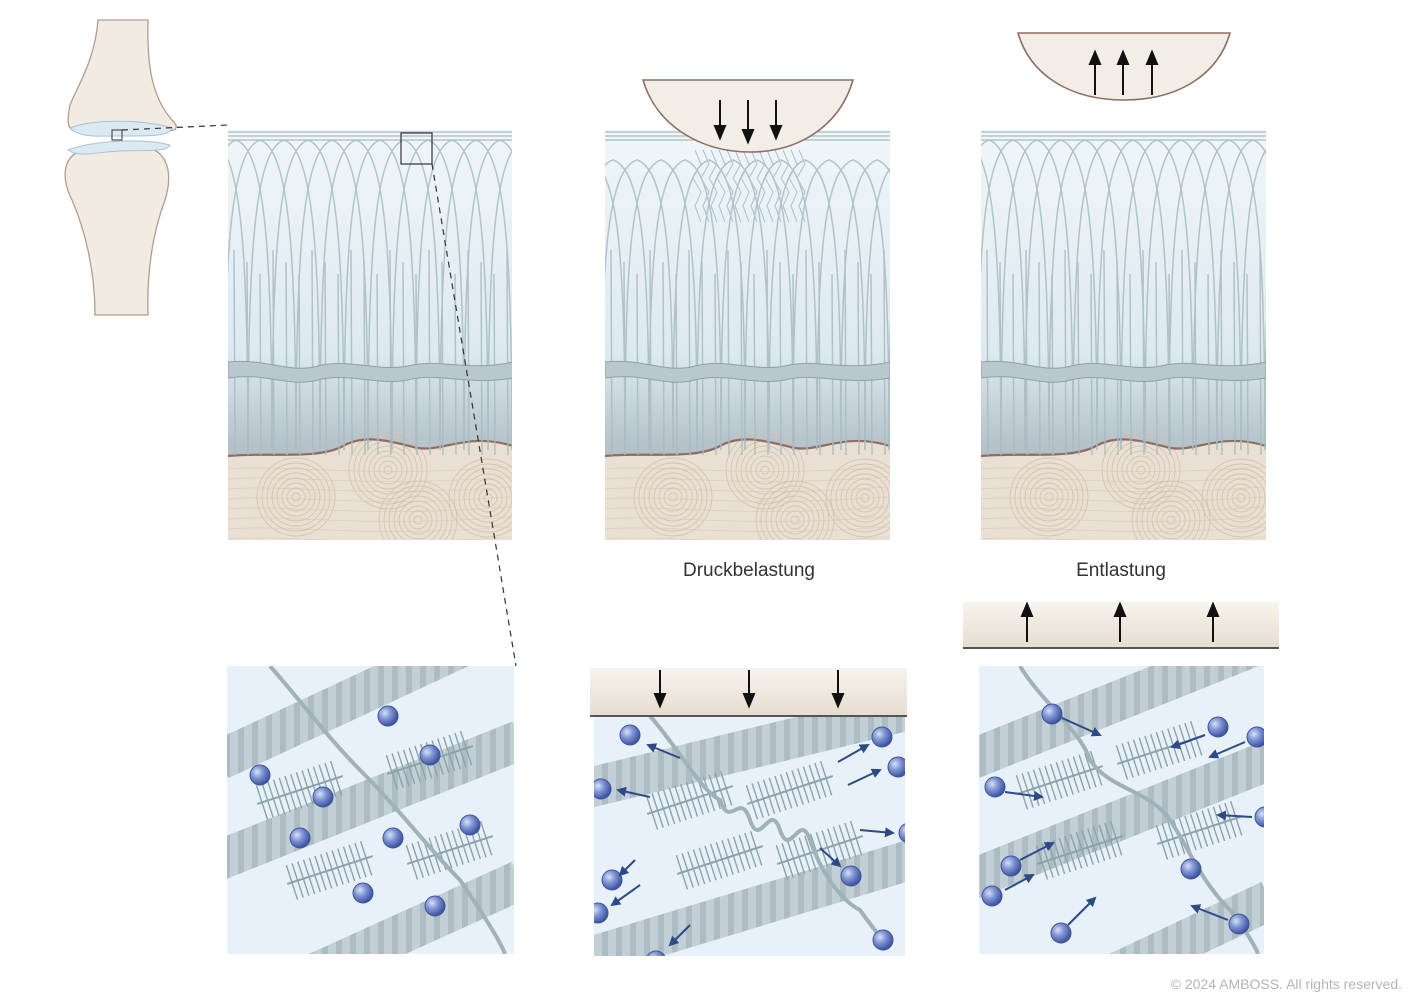 The width and height of the screenshot is (1414, 1000). Describe the element at coordinates (749, 570) in the screenshot. I see `compression-label: Druckbelastung` at that location.